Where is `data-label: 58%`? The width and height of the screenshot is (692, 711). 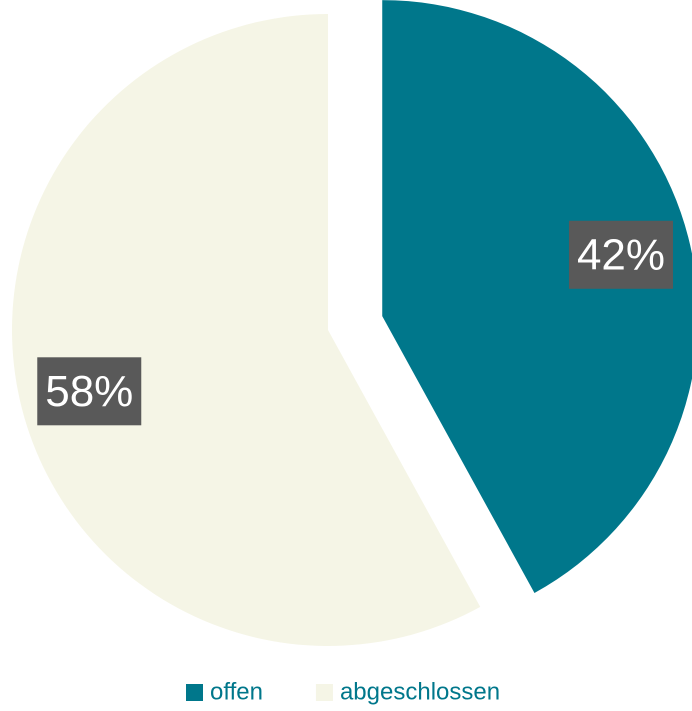
data-label: 58% is located at coordinates (89, 391).